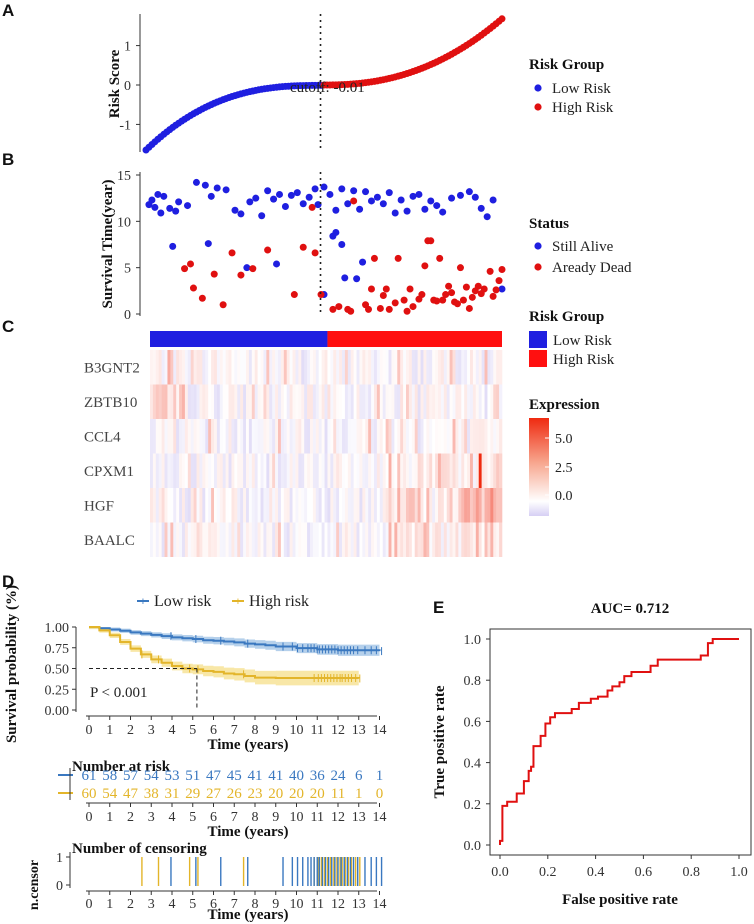  What do you see at coordinates (89, 794) in the screenshot?
I see `risk-table-value: 60` at bounding box center [89, 794].